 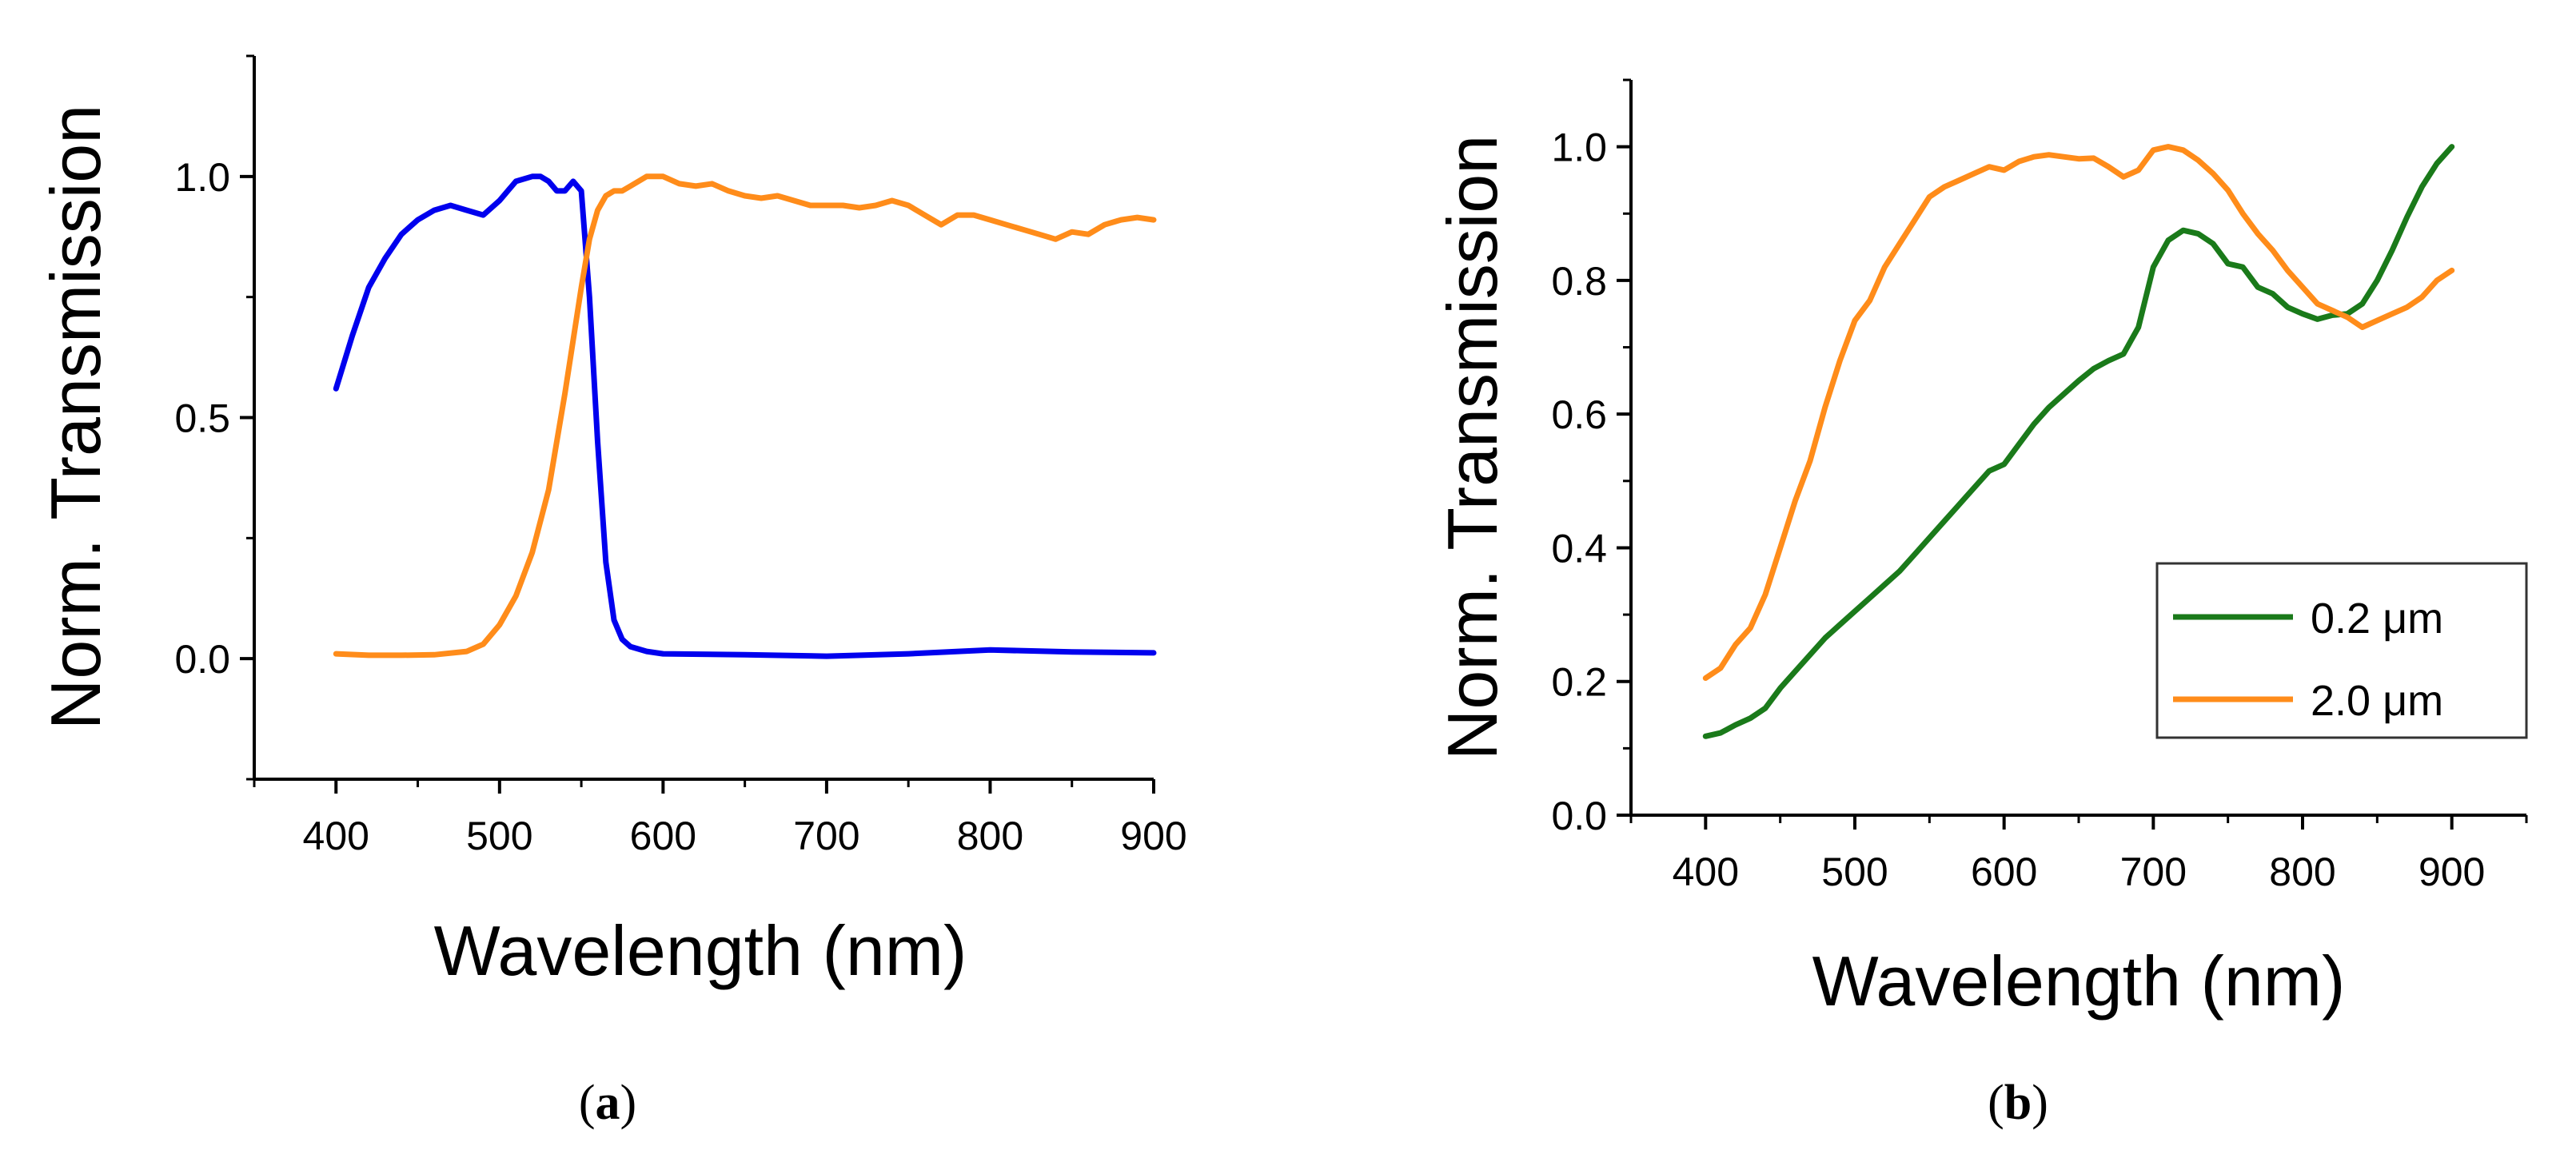 I want to click on panel-b-x-axis-title: Wavelength (nm), so click(x=2079, y=981).